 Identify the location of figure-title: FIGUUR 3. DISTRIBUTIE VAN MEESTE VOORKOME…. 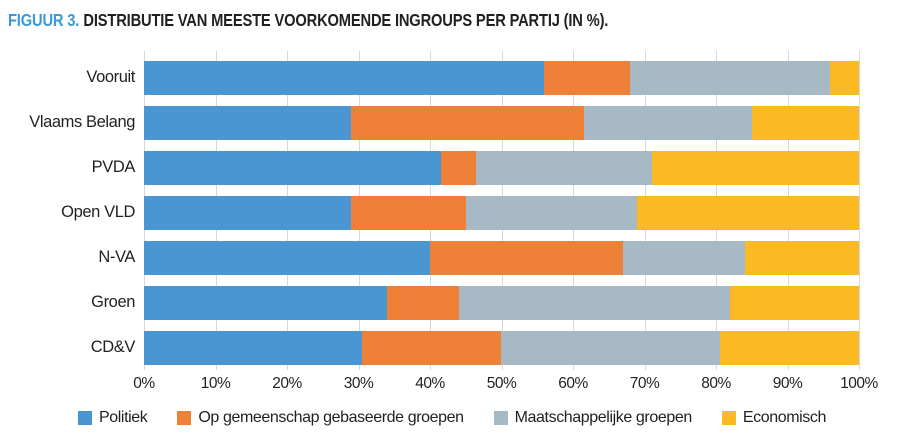
(379, 20).